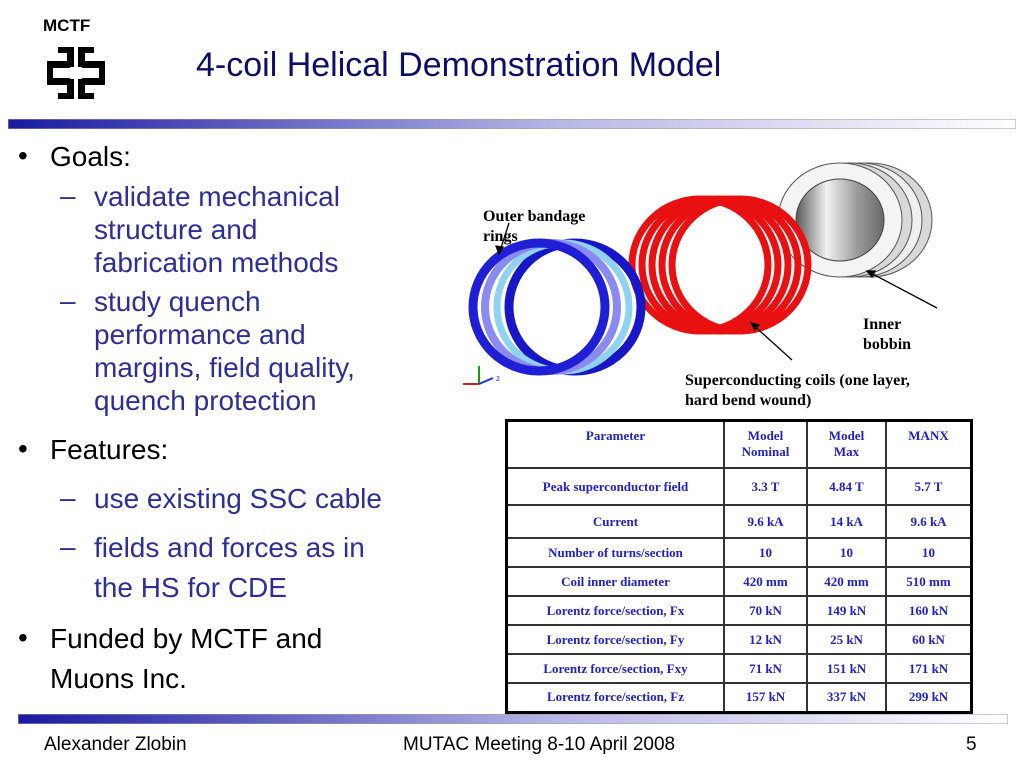 The height and width of the screenshot is (768, 1024). Describe the element at coordinates (615, 697) in the screenshot. I see `table-cell: Lorentz force/section, Fz` at that location.